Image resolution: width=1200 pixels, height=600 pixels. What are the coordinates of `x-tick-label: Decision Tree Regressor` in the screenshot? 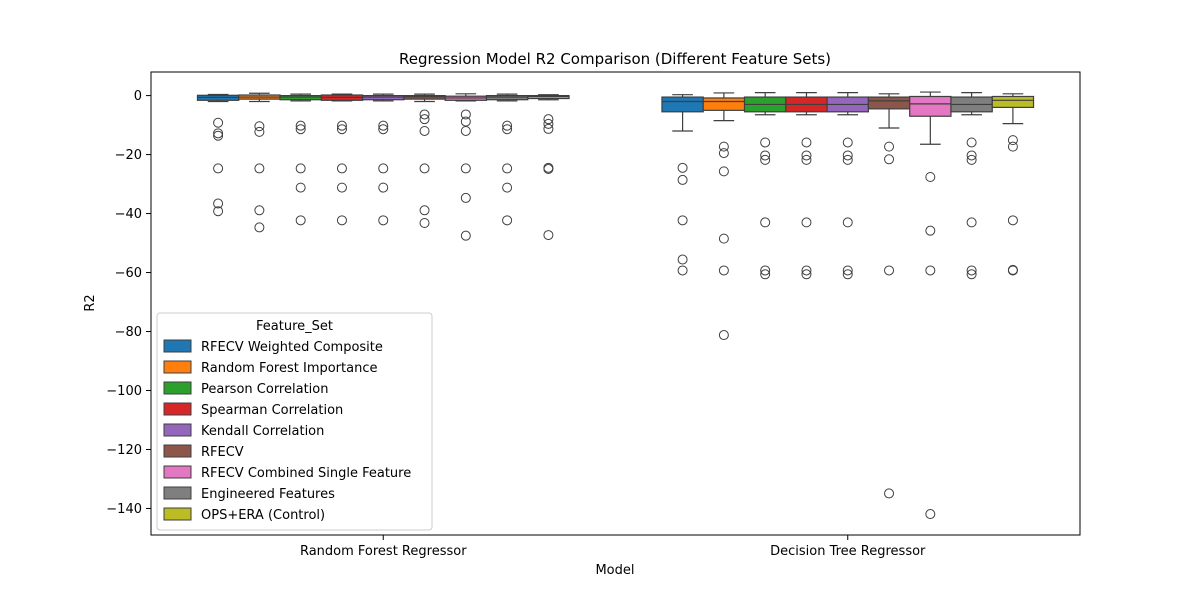 It's located at (848, 551).